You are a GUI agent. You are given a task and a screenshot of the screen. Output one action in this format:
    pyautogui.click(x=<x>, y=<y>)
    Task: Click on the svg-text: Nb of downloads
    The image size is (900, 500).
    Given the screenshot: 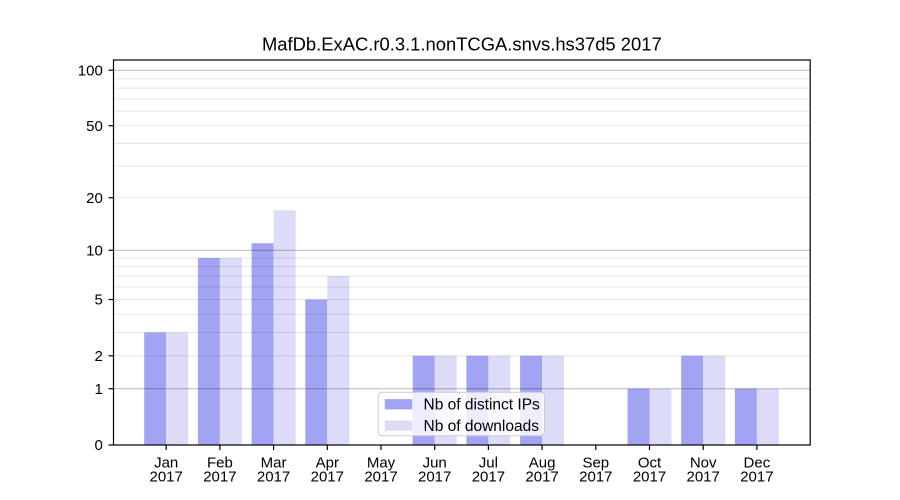 What is the action you would take?
    pyautogui.click(x=482, y=426)
    